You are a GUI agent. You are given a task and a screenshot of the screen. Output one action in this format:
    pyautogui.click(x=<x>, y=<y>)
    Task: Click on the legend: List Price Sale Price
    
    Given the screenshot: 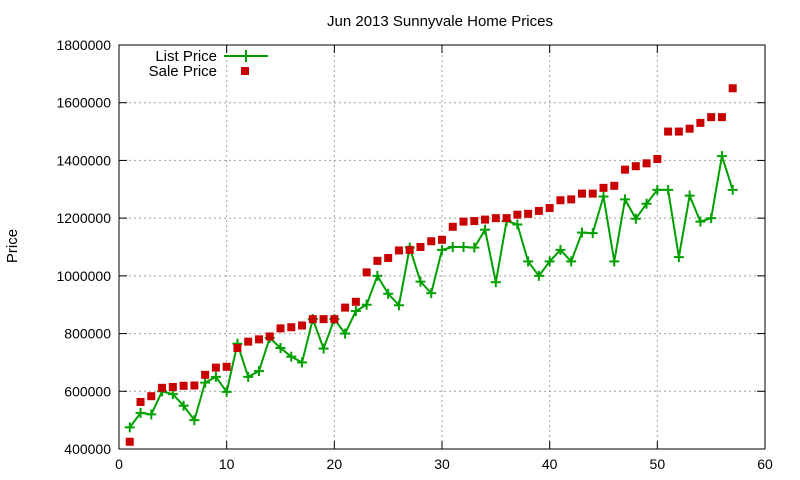 What is the action you would take?
    pyautogui.click(x=208, y=64)
    